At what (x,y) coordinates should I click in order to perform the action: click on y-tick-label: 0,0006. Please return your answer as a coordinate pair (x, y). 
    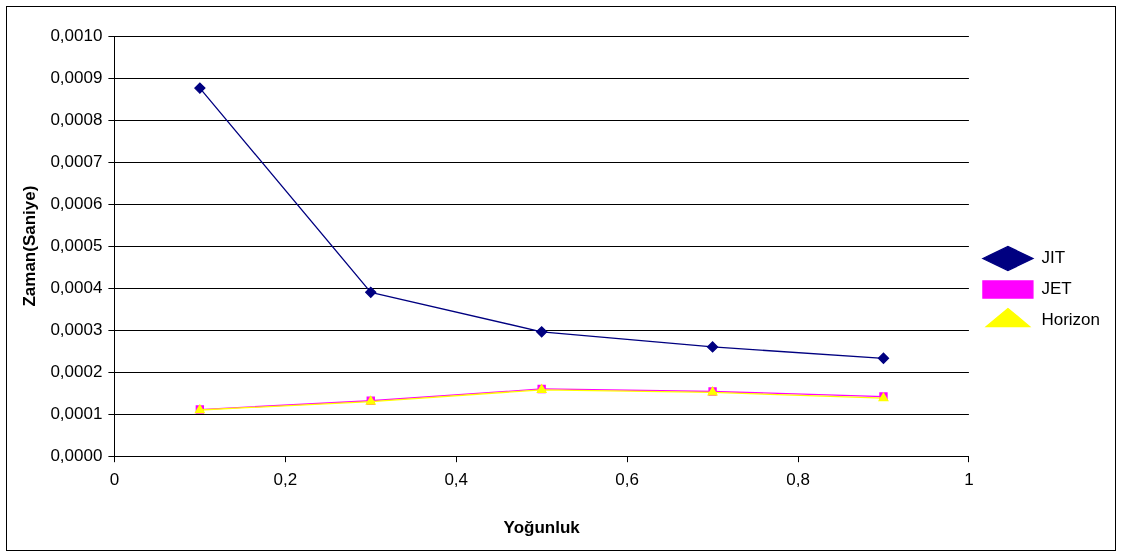
    Looking at the image, I should click on (76, 203).